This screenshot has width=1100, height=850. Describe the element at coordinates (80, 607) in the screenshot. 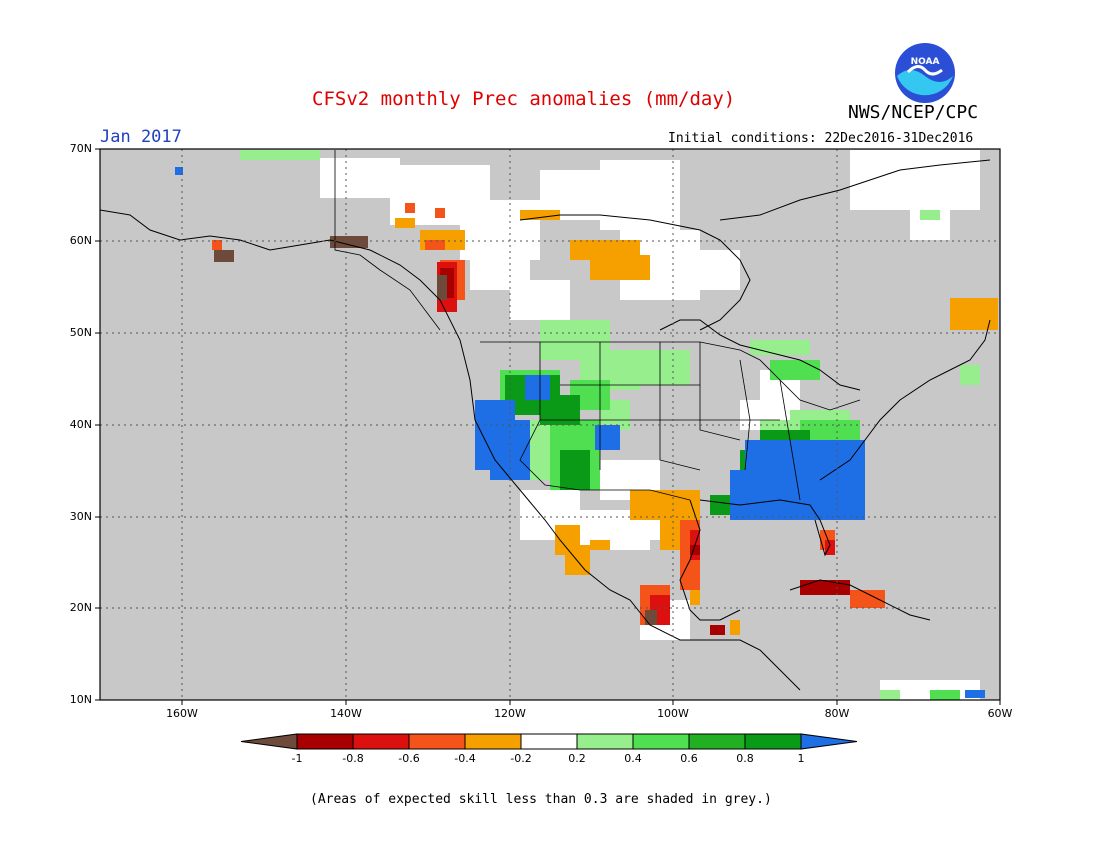

I see `lat-label-20n: 20N` at that location.